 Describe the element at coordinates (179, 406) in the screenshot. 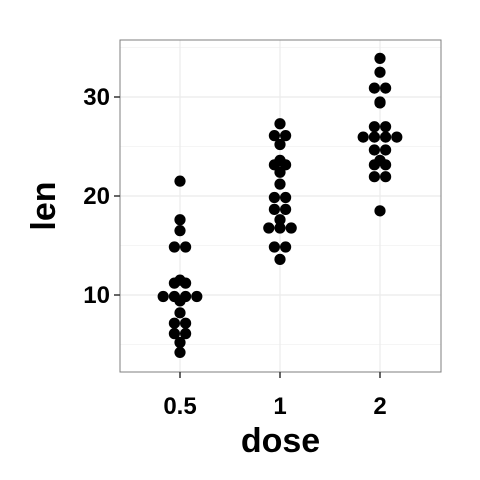

I see `x-tick-label: 0.5` at that location.